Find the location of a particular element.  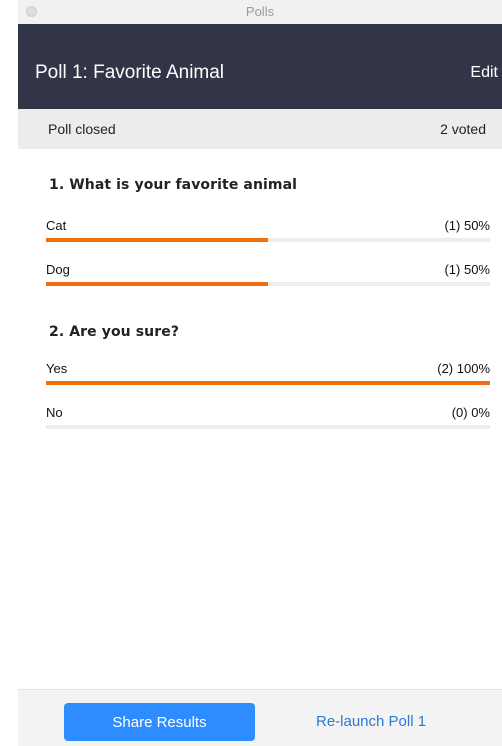

poll-state: Poll closed is located at coordinates (82, 129).